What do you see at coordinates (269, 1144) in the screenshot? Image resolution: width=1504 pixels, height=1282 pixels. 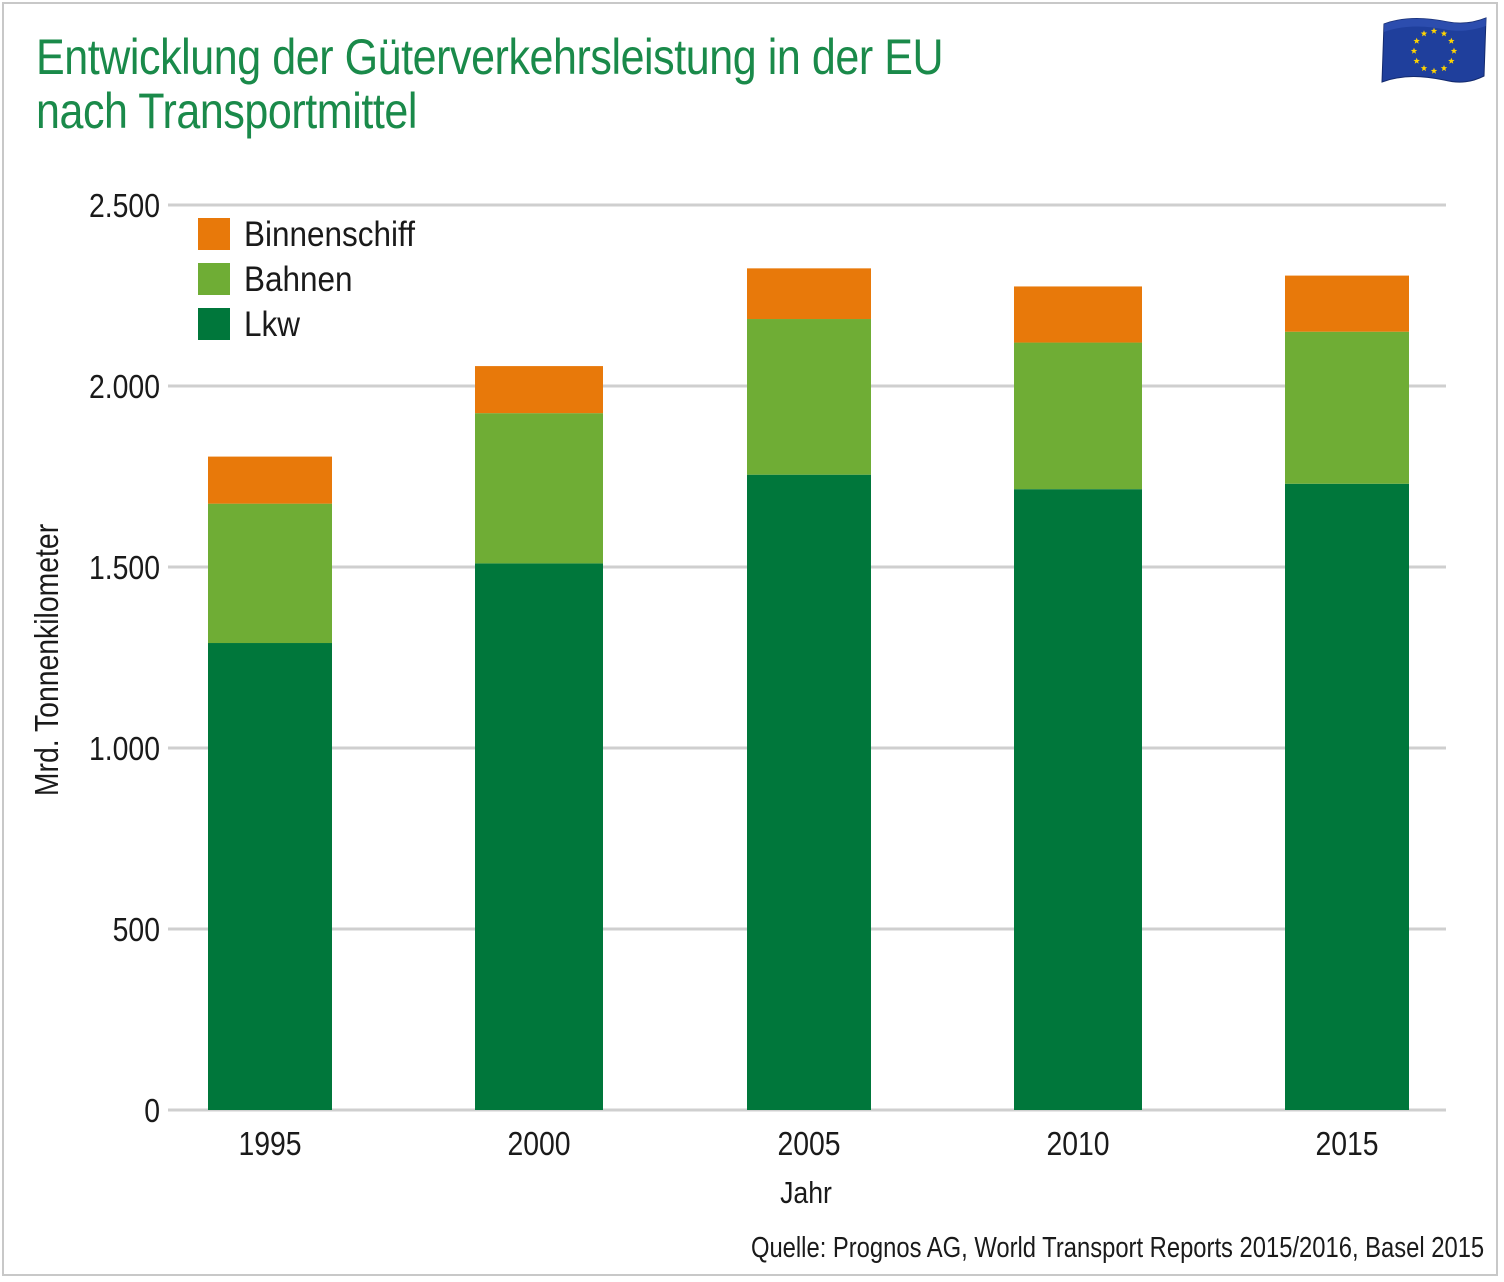 I see `x-tick-label-1995: 1995` at bounding box center [269, 1144].